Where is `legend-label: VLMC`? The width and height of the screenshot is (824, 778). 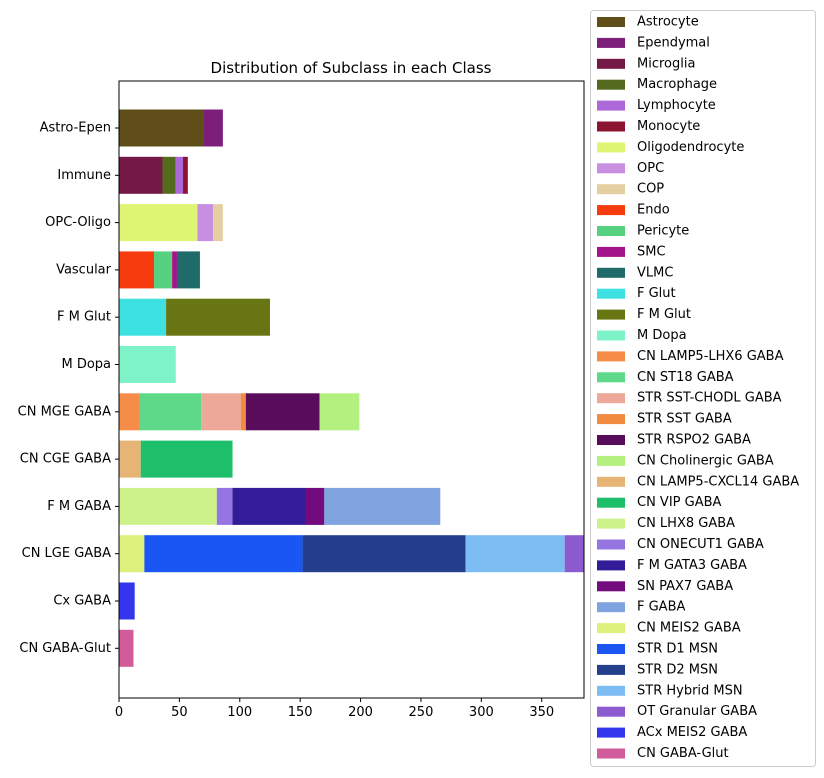
legend-label: VLMC is located at coordinates (655, 272).